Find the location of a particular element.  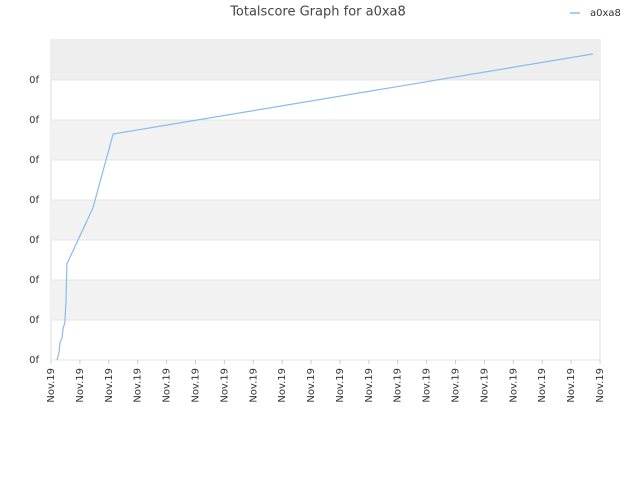

legend-label: a0xa8 is located at coordinates (605, 13).